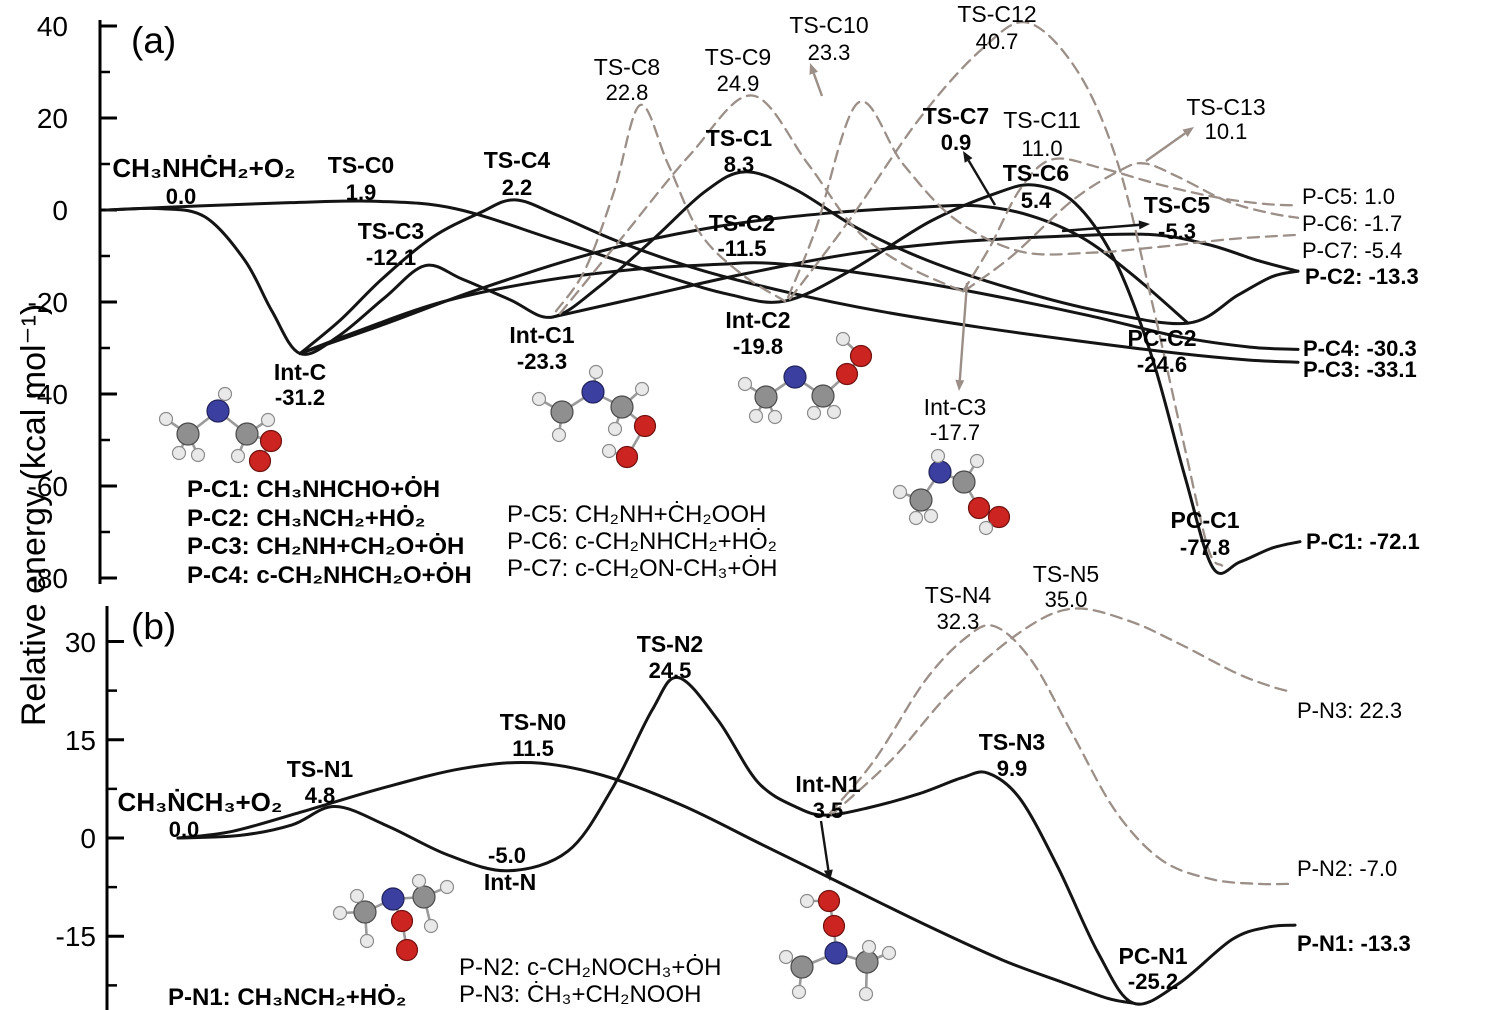  What do you see at coordinates (958, 595) in the screenshot?
I see `station-ts-n4-name: TS-N4` at bounding box center [958, 595].